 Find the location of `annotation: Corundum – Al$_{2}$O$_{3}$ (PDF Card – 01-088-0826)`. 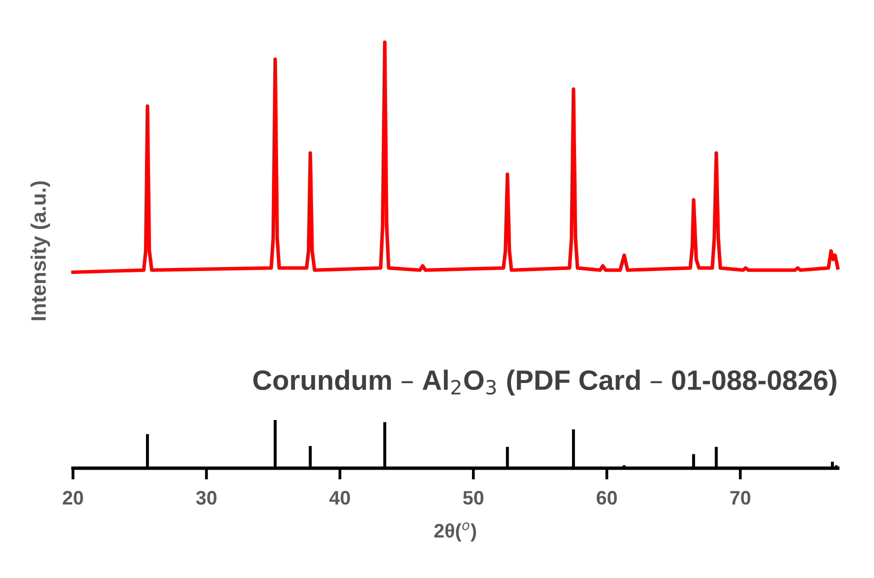

annotation: Corundum – Al$_{2}$O$_{3}$ (PDF Card – 01-088-0826) is located at coordinates (544, 383).